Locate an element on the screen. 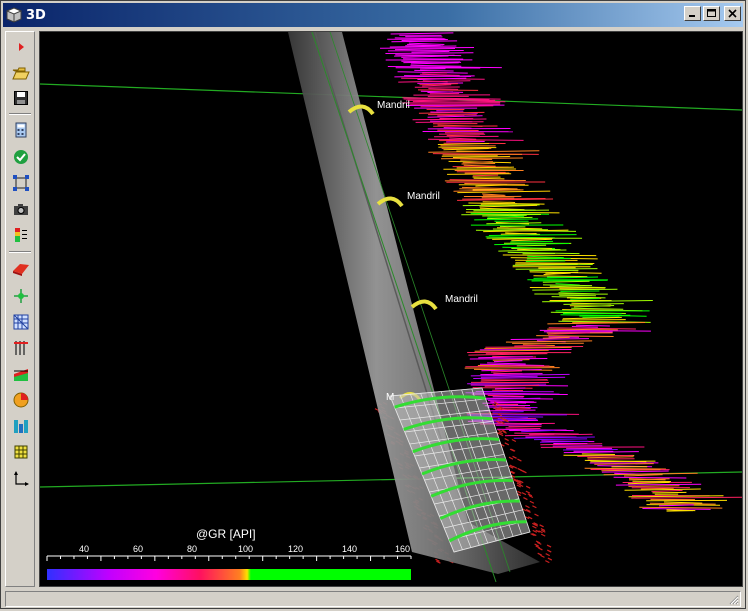  open-folder-icon is located at coordinates (21, 73).